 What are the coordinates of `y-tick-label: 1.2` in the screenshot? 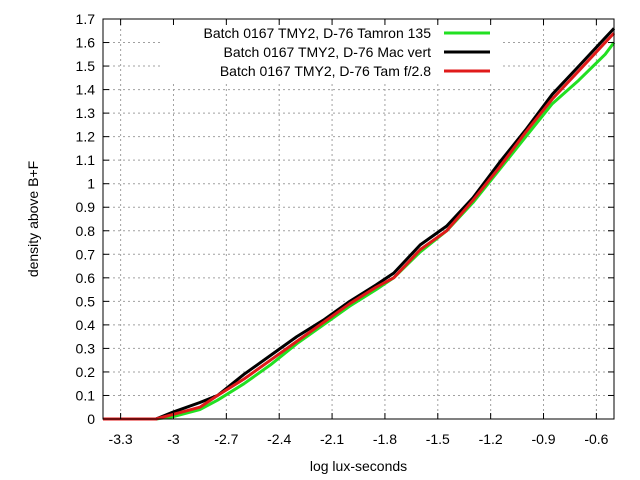 It's located at (86, 137).